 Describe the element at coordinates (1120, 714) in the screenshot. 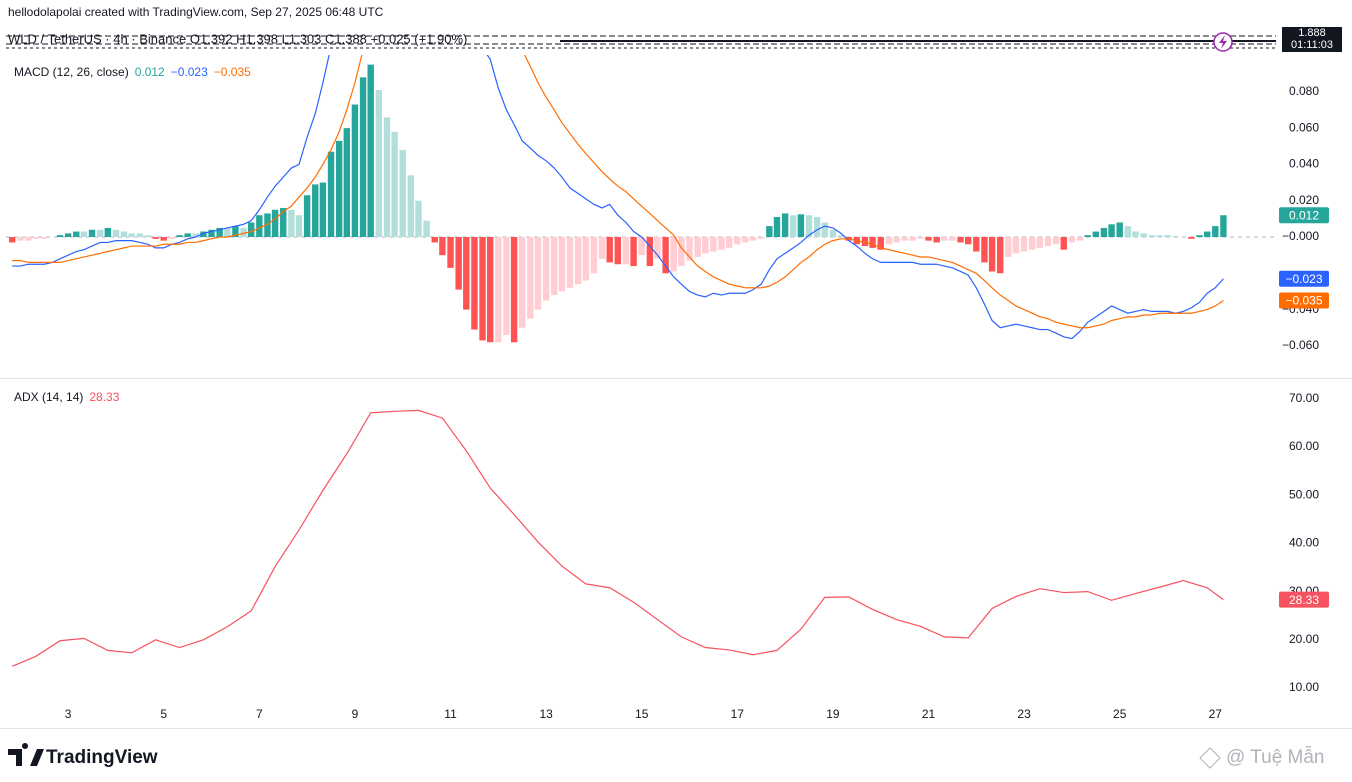

I see `x-tick-label: 25` at that location.